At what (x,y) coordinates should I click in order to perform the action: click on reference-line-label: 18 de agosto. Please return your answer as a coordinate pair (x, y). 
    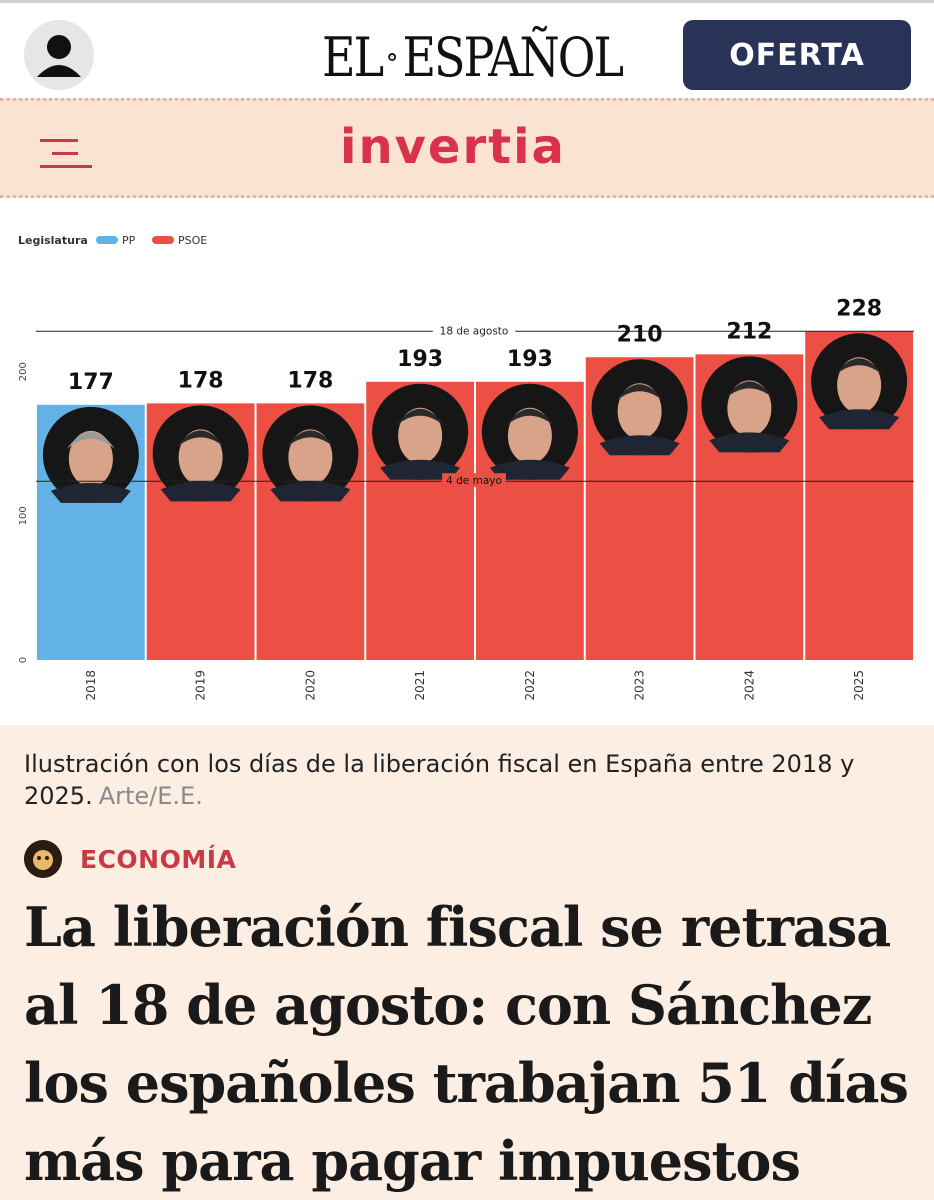
    Looking at the image, I should click on (474, 331).